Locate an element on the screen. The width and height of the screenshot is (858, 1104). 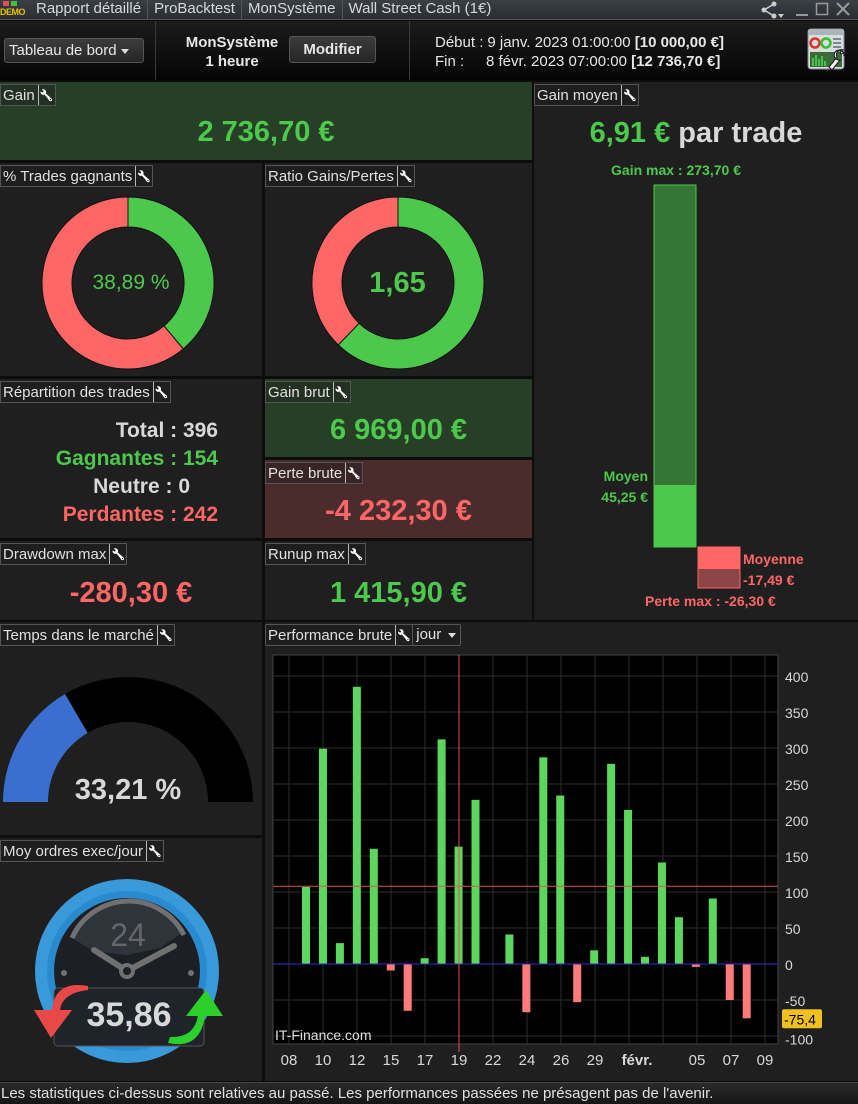
end-capital: [12 736,70 €] is located at coordinates (676, 61).